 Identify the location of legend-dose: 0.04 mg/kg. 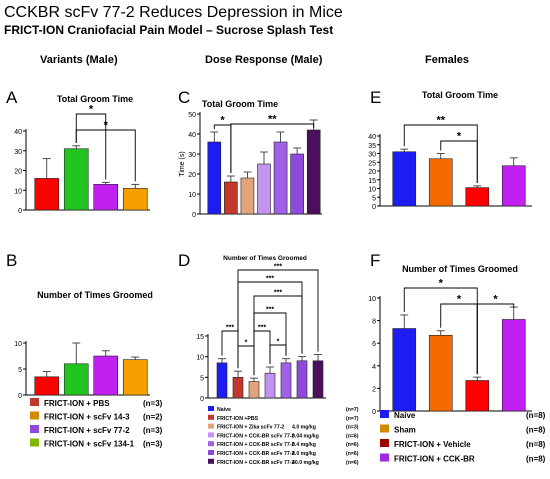
(305, 436).